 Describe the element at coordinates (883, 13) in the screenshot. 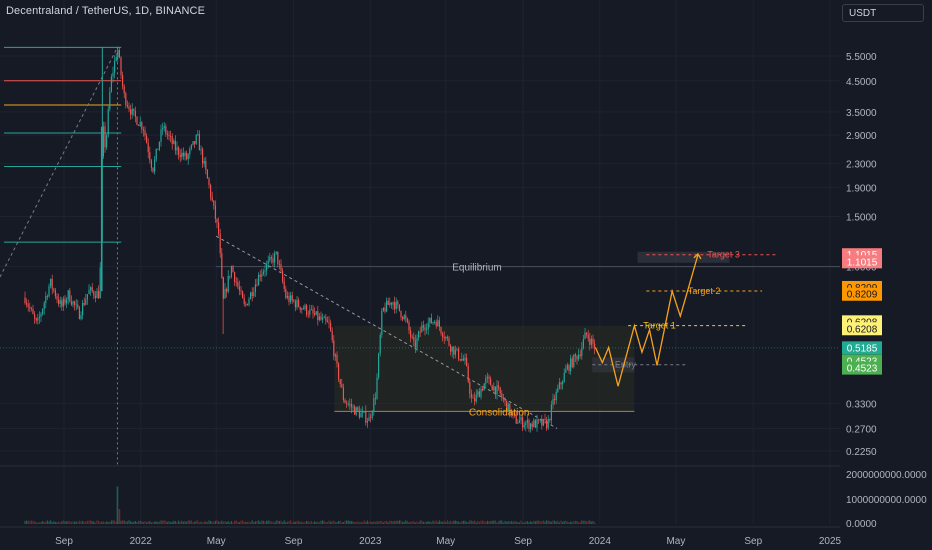

I see `currency-selector: USDT` at that location.